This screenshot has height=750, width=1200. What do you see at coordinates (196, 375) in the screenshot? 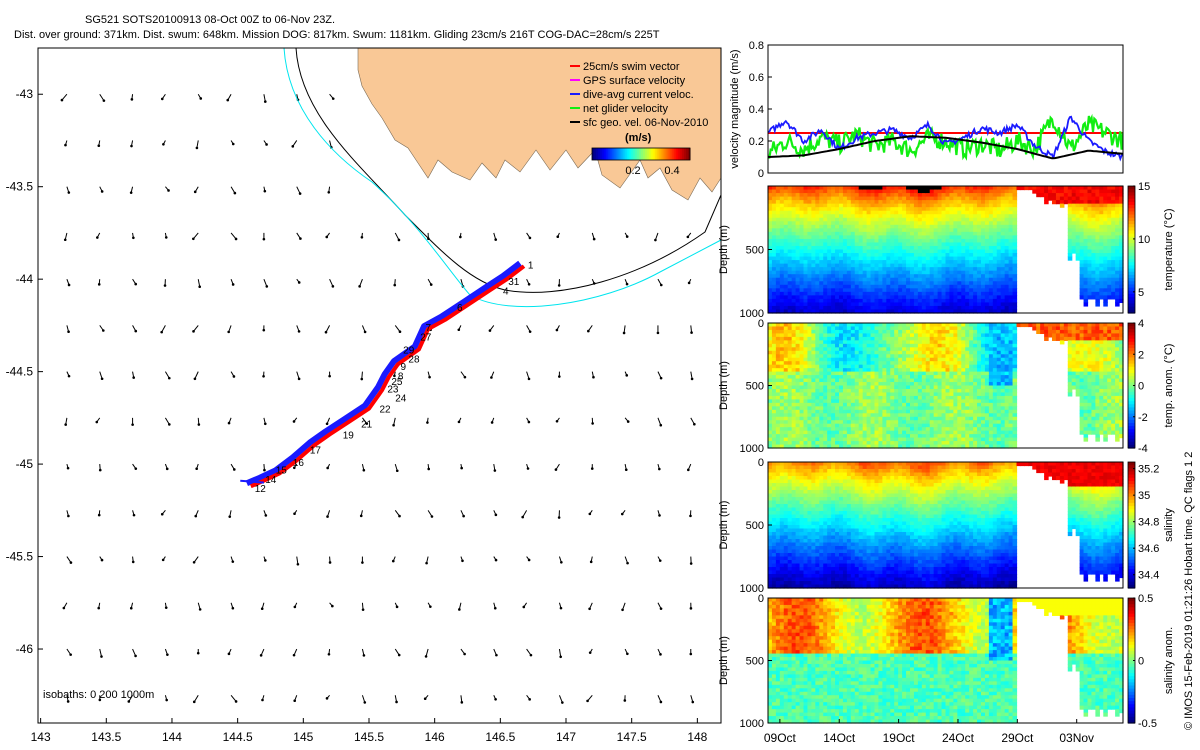
I see `velocity-arrow` at bounding box center [196, 375].